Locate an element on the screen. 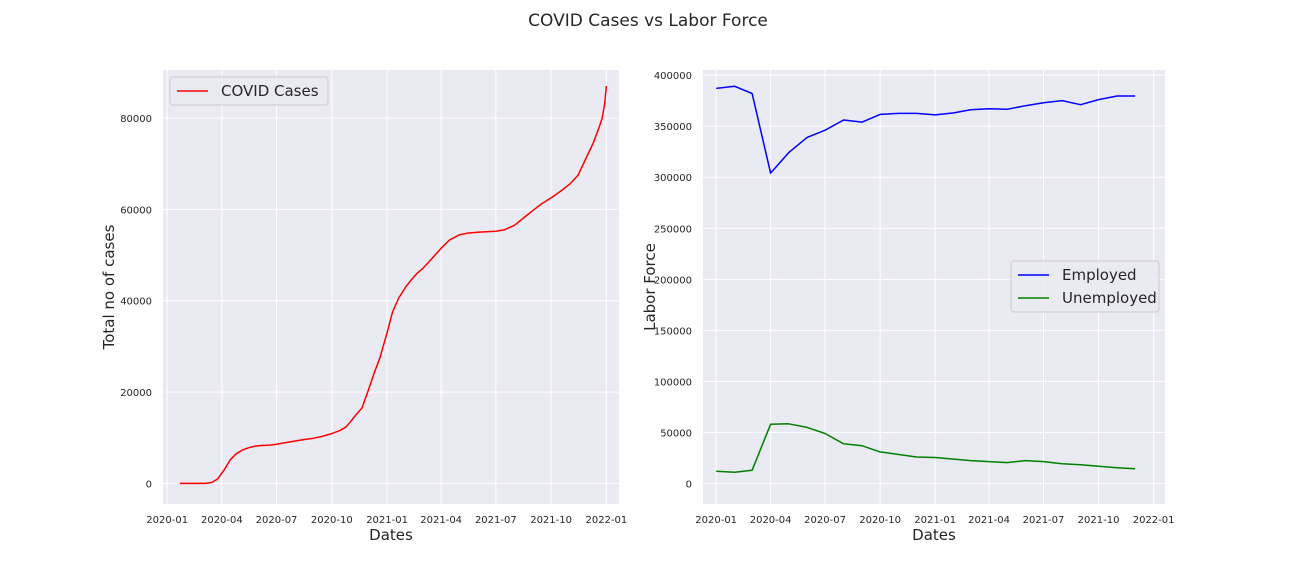 Image resolution: width=1296 pixels, height=576 pixels. y-tick-label: 60000 is located at coordinates (136, 210).